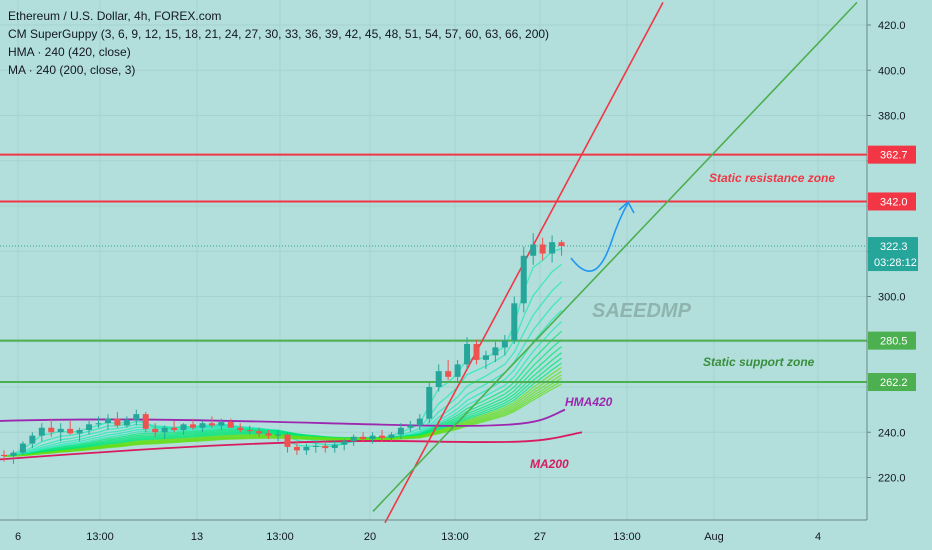 Image resolution: width=932 pixels, height=550 pixels. What do you see at coordinates (714, 537) in the screenshot?
I see `time-tick-label: Aug` at bounding box center [714, 537].